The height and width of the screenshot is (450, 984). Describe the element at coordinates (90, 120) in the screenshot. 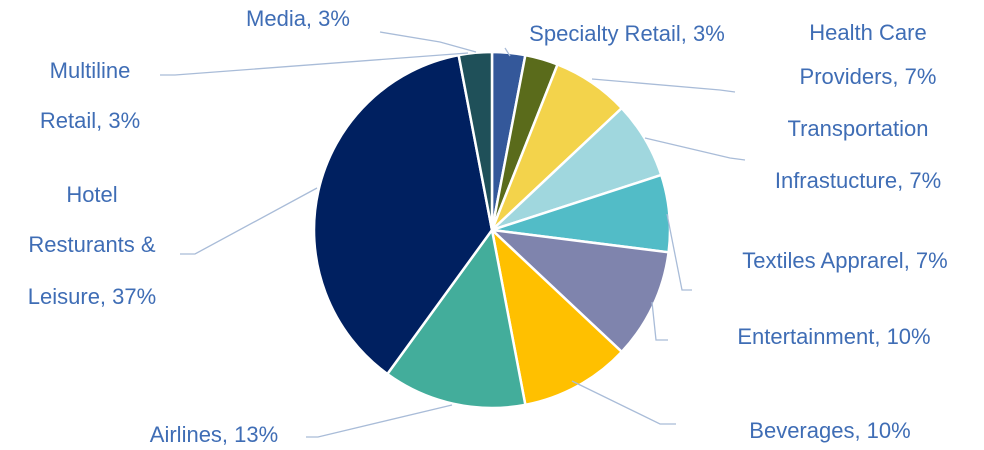

I see `slice-label: Retail, 3%` at that location.